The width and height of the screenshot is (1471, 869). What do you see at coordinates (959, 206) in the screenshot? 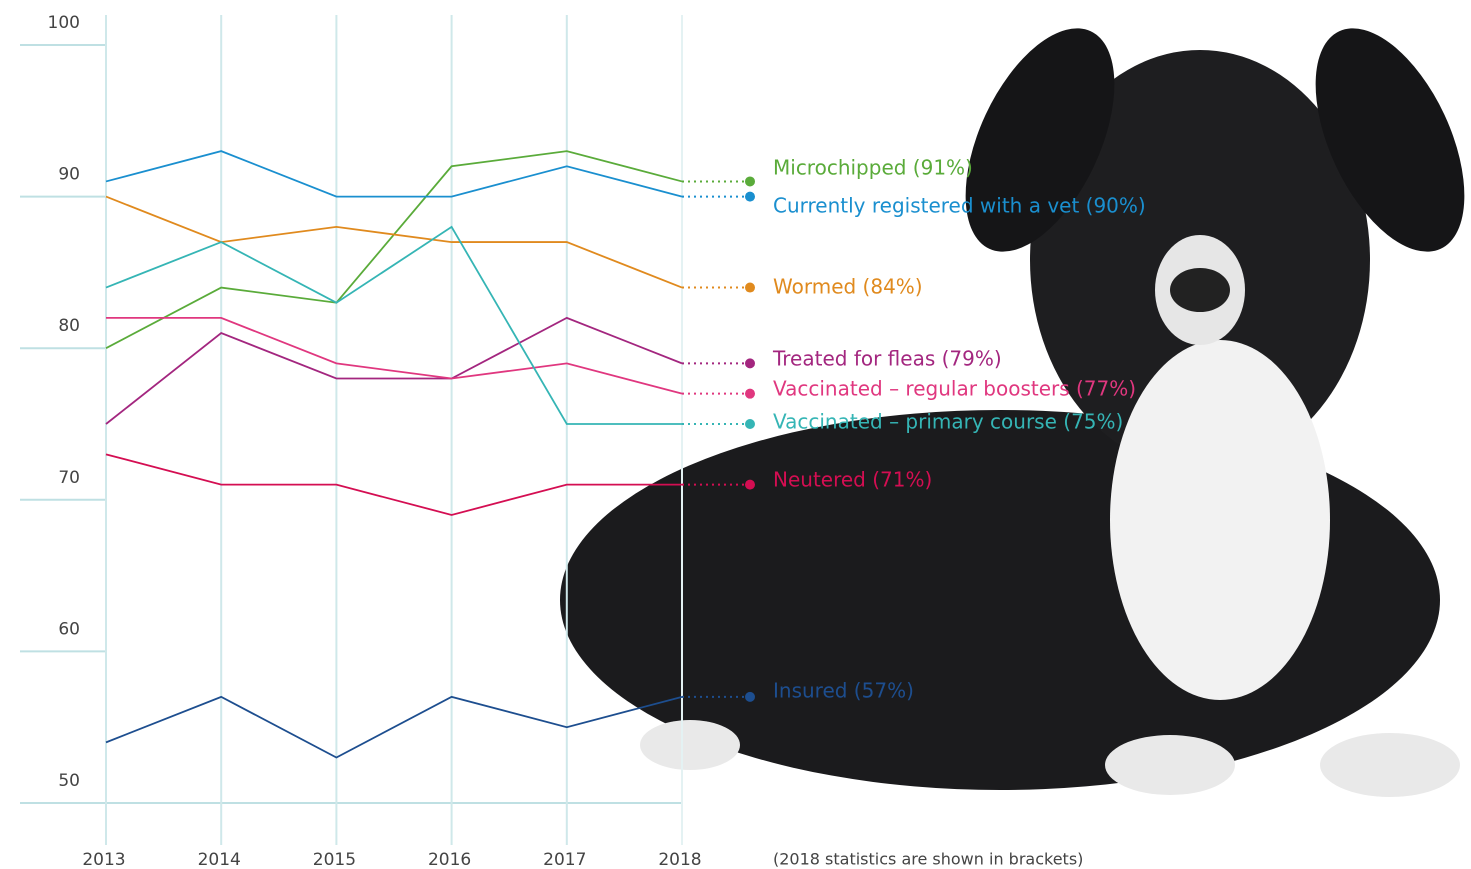
I see `legend-label: Currently registered with a vet (90%)` at bounding box center [959, 206].